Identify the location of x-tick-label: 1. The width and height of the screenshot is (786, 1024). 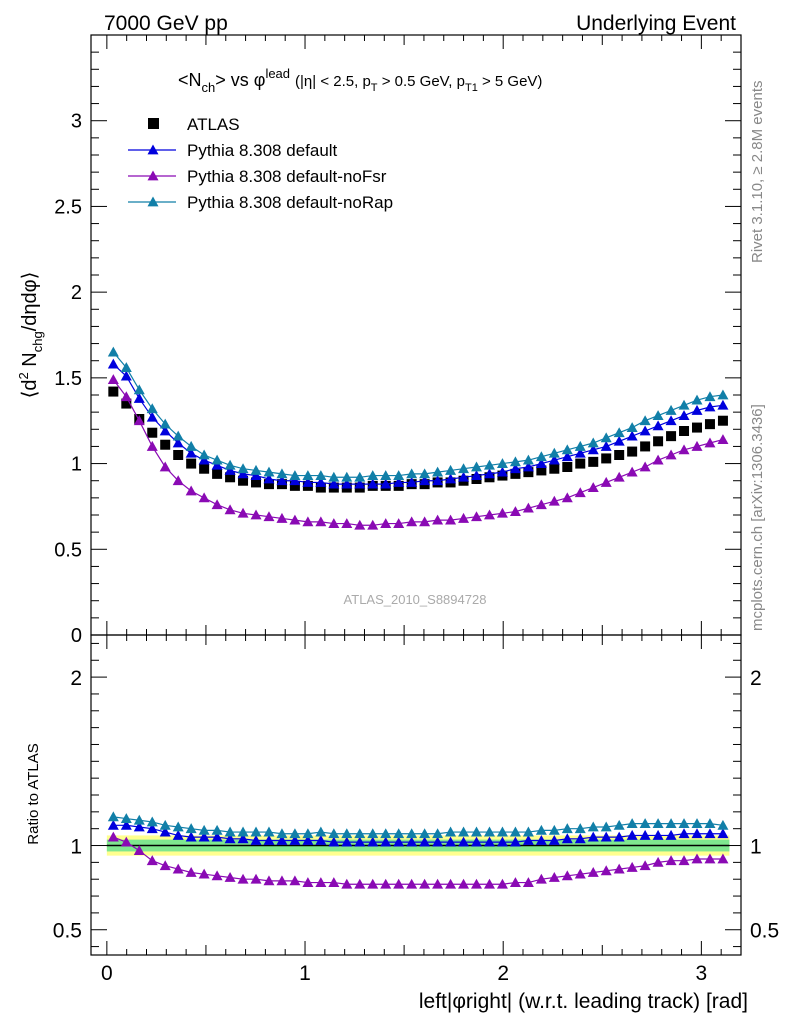
(305, 973).